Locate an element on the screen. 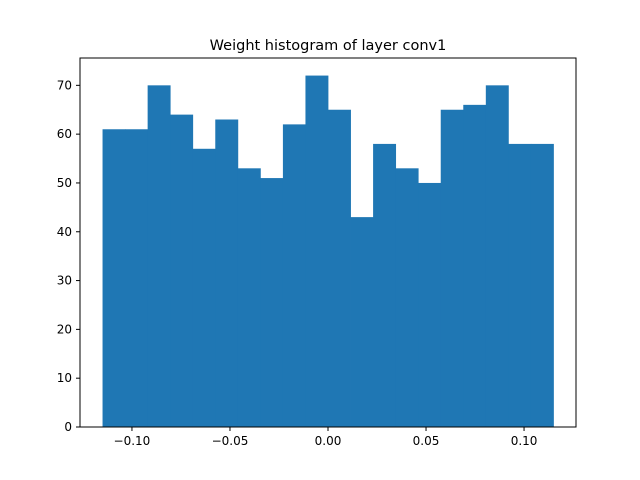 The image size is (640, 480). y-tick-label: 50 is located at coordinates (64, 183).